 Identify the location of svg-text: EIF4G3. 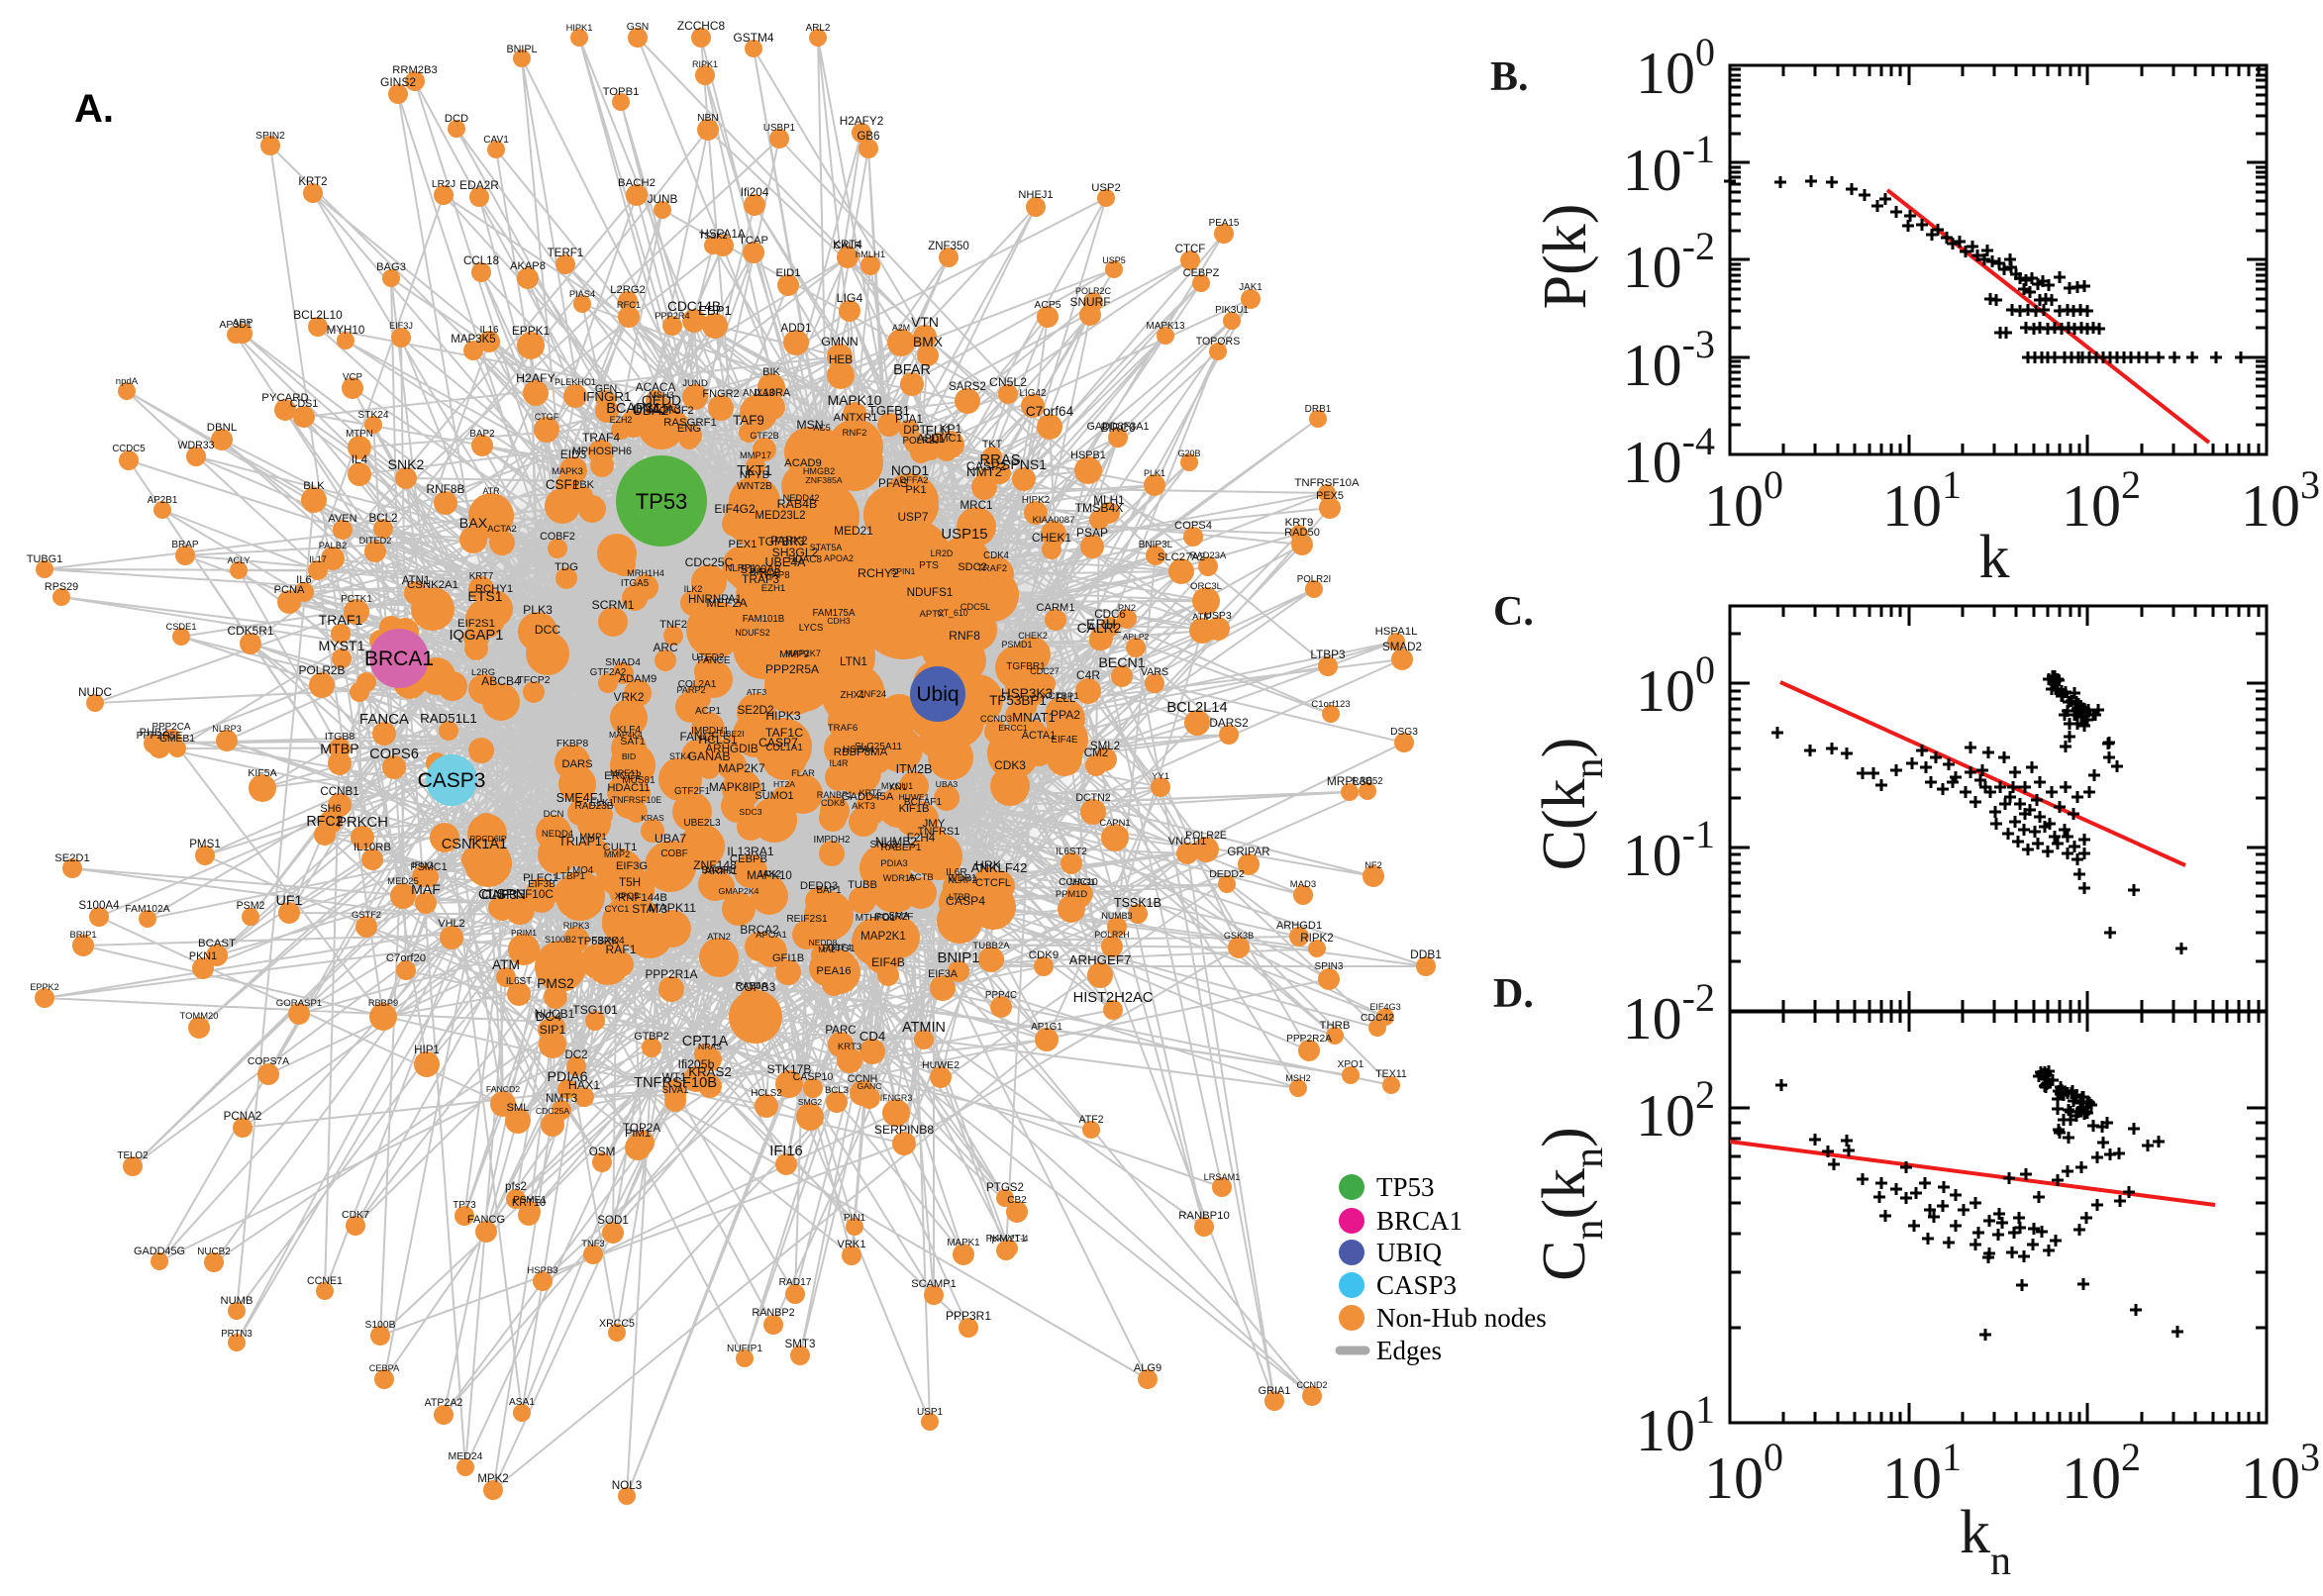
(1384, 1007).